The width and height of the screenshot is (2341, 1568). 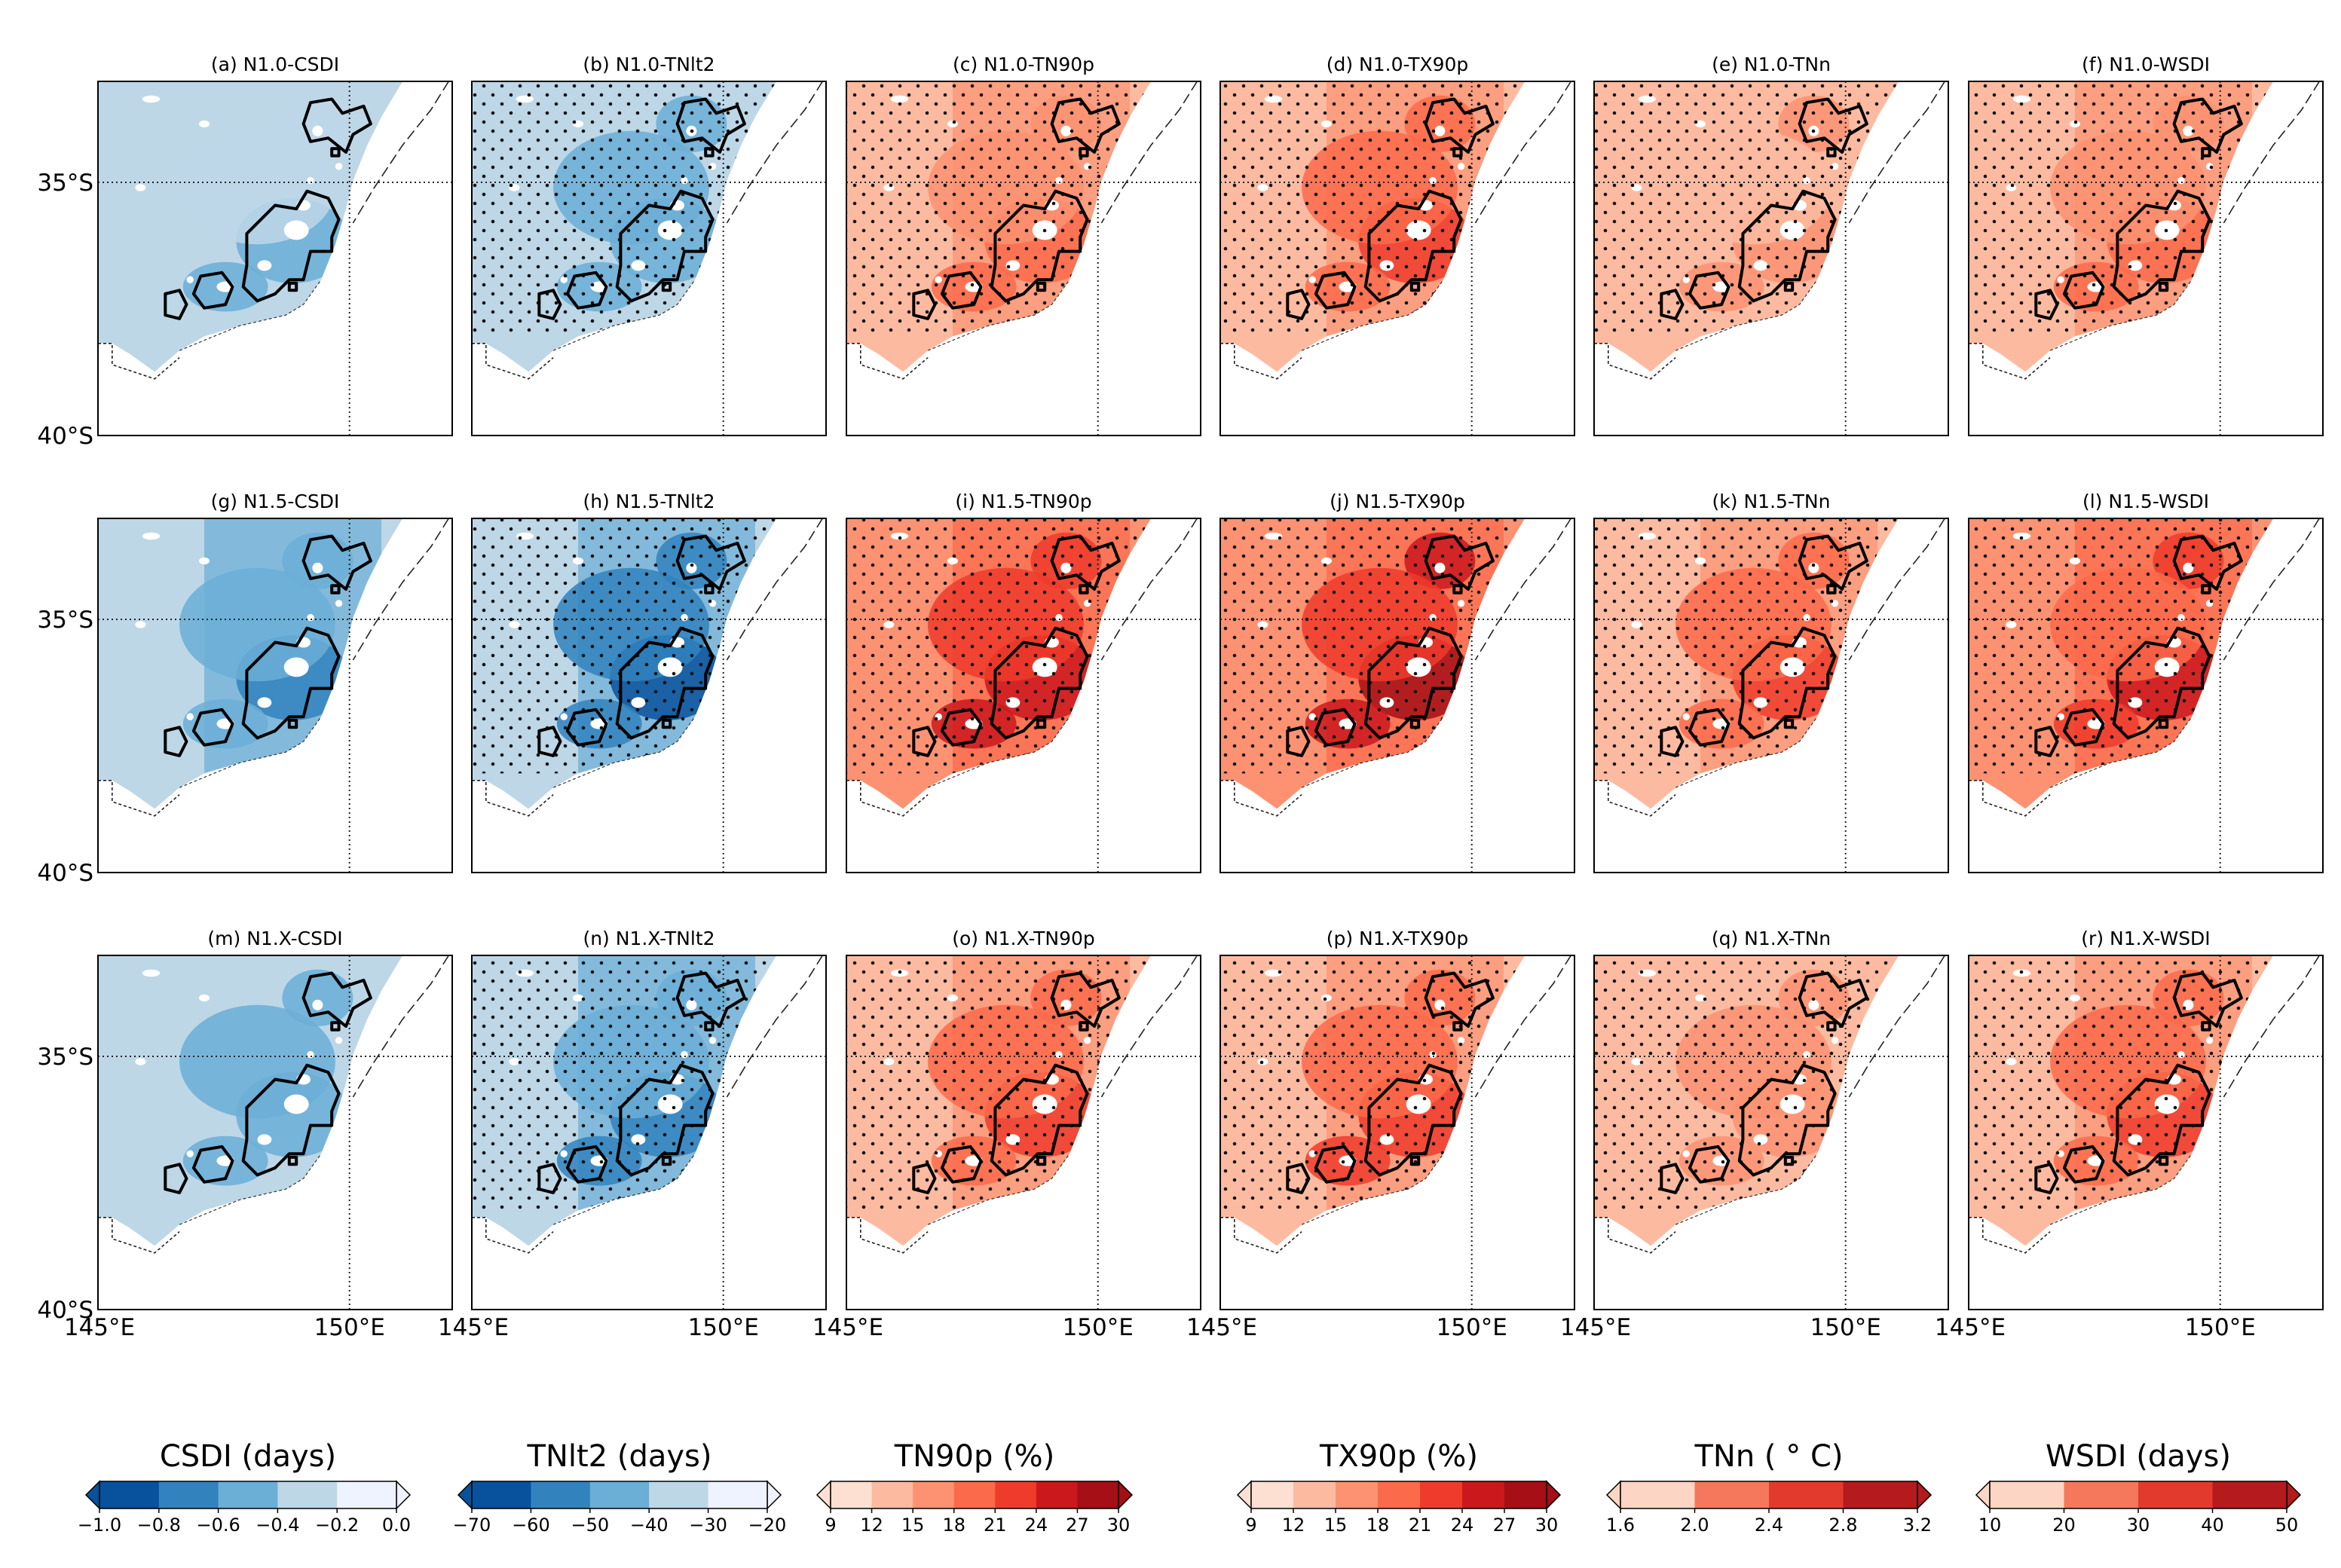 I want to click on map-panel-e: (e) N1.0-TNn, so click(x=1771, y=244).